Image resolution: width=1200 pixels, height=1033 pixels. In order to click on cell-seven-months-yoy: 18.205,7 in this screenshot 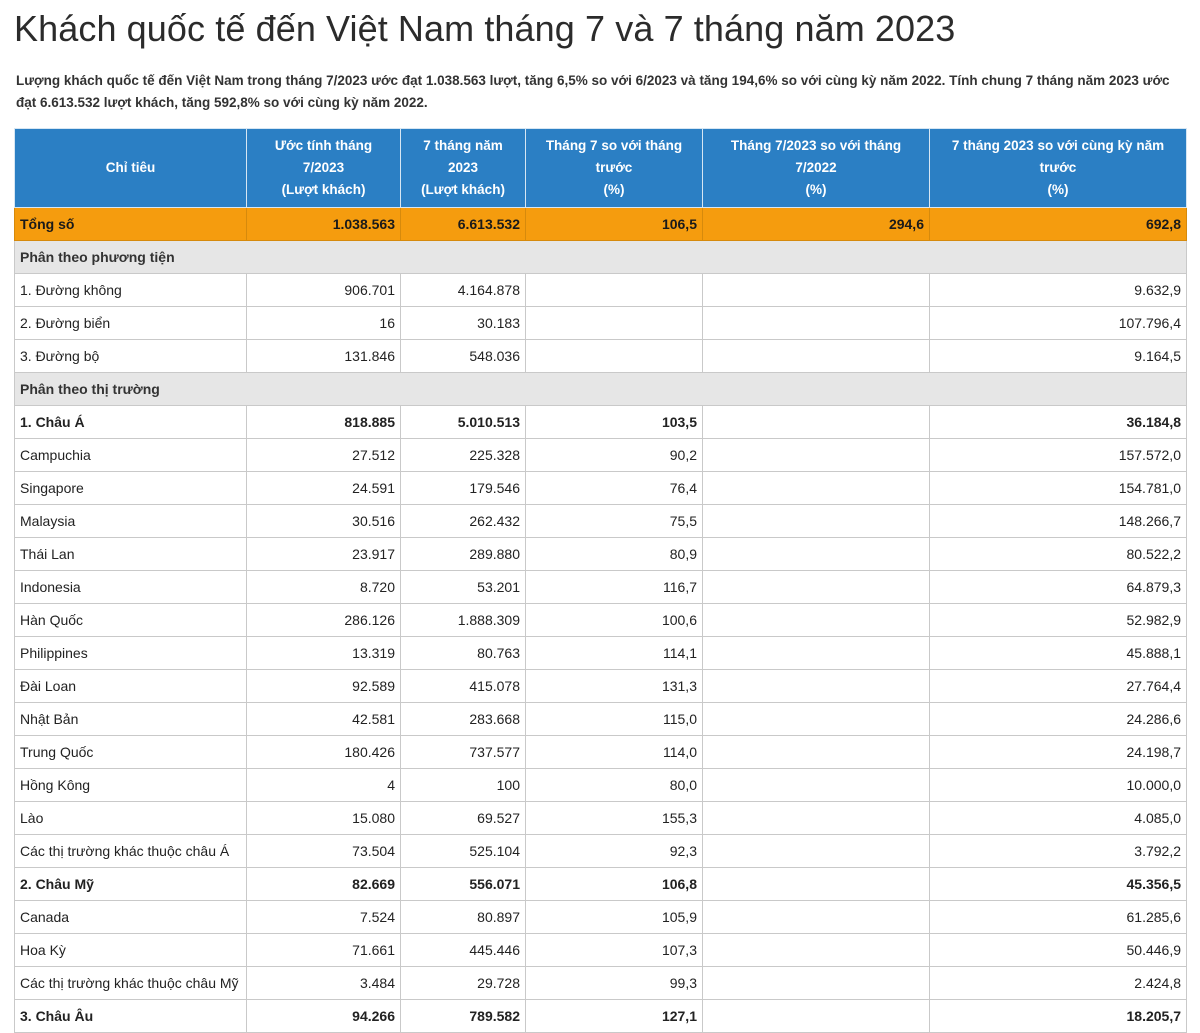, I will do `click(1058, 1016)`.